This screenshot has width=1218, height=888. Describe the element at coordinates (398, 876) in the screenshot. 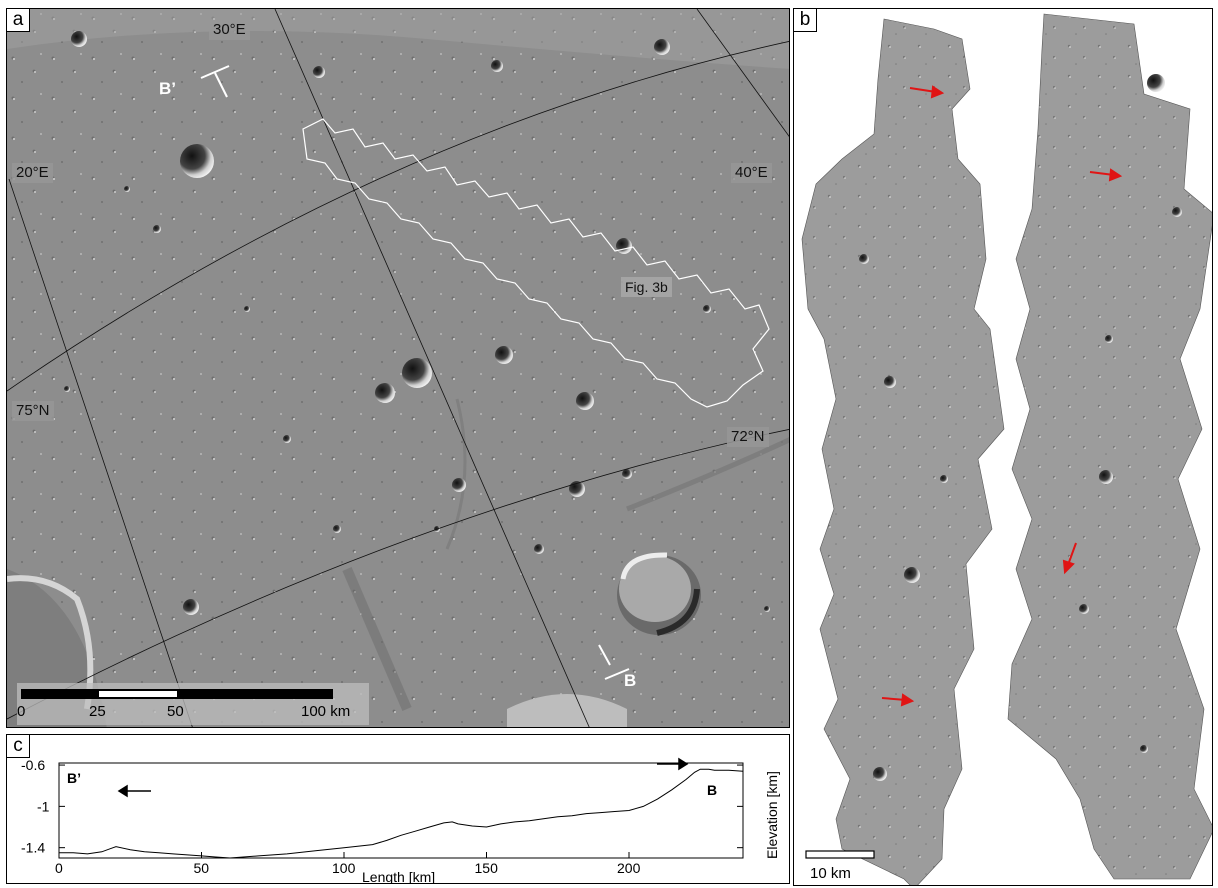

I see `x-axis-label: Length [km]` at that location.